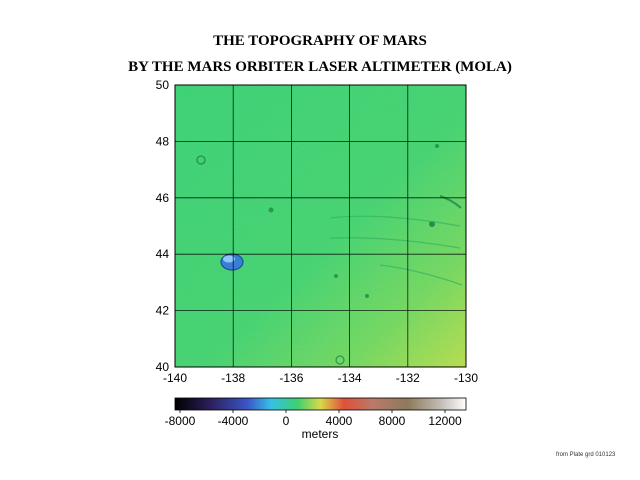 The width and height of the screenshot is (640, 480). I want to click on colorbar-tick-label: 4000, so click(339, 421).